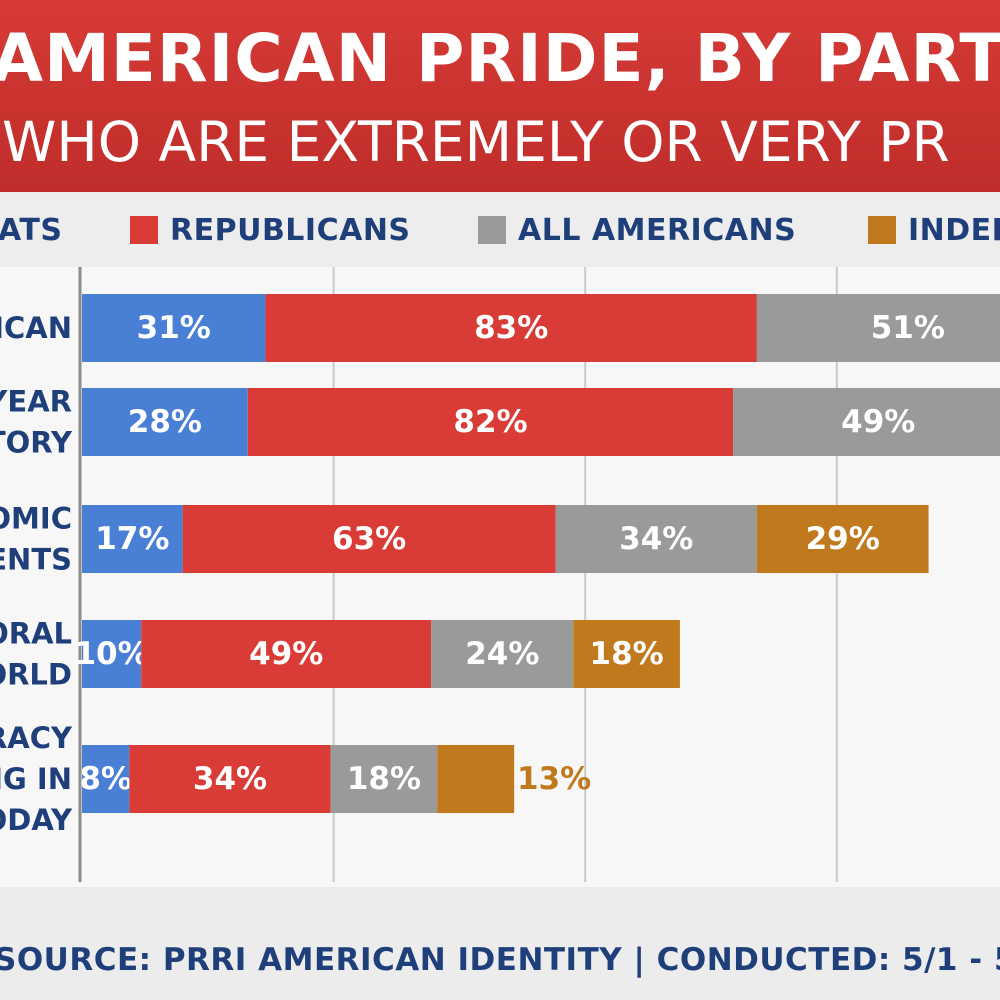 The height and width of the screenshot is (1000, 1000). Describe the element at coordinates (476, 142) in the screenshot. I see `chart-subtitle: WHO ARE EXTREMELY OR VERY PR` at that location.